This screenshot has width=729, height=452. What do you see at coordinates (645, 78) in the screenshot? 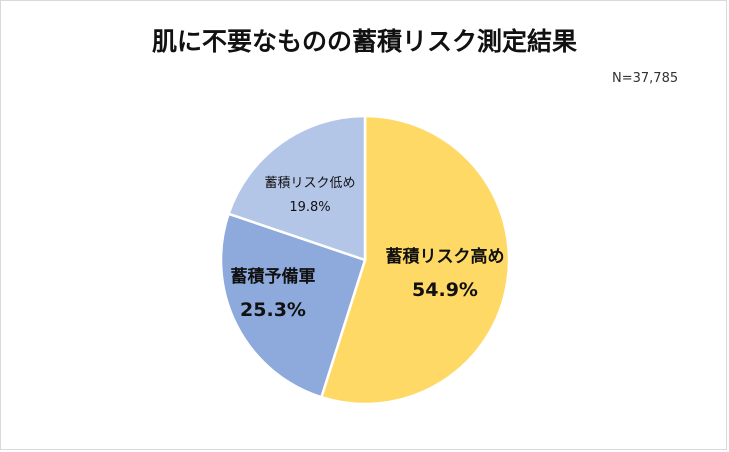
I see `sample-size-label: N=37,785` at bounding box center [645, 78].